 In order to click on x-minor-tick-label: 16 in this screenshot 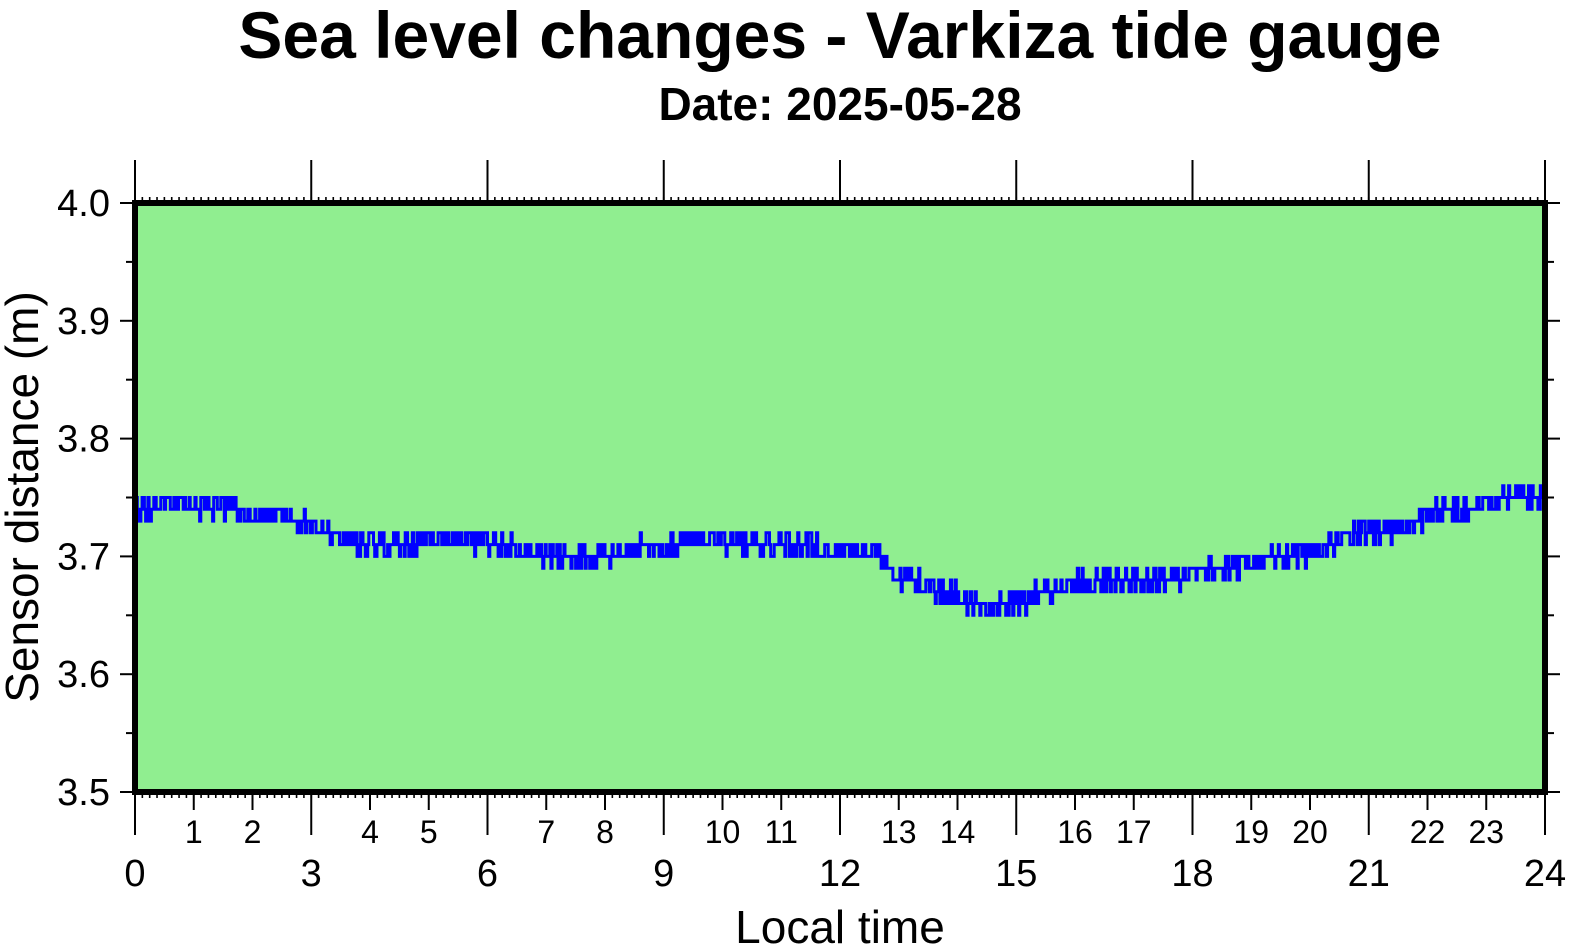, I will do `click(1075, 832)`.